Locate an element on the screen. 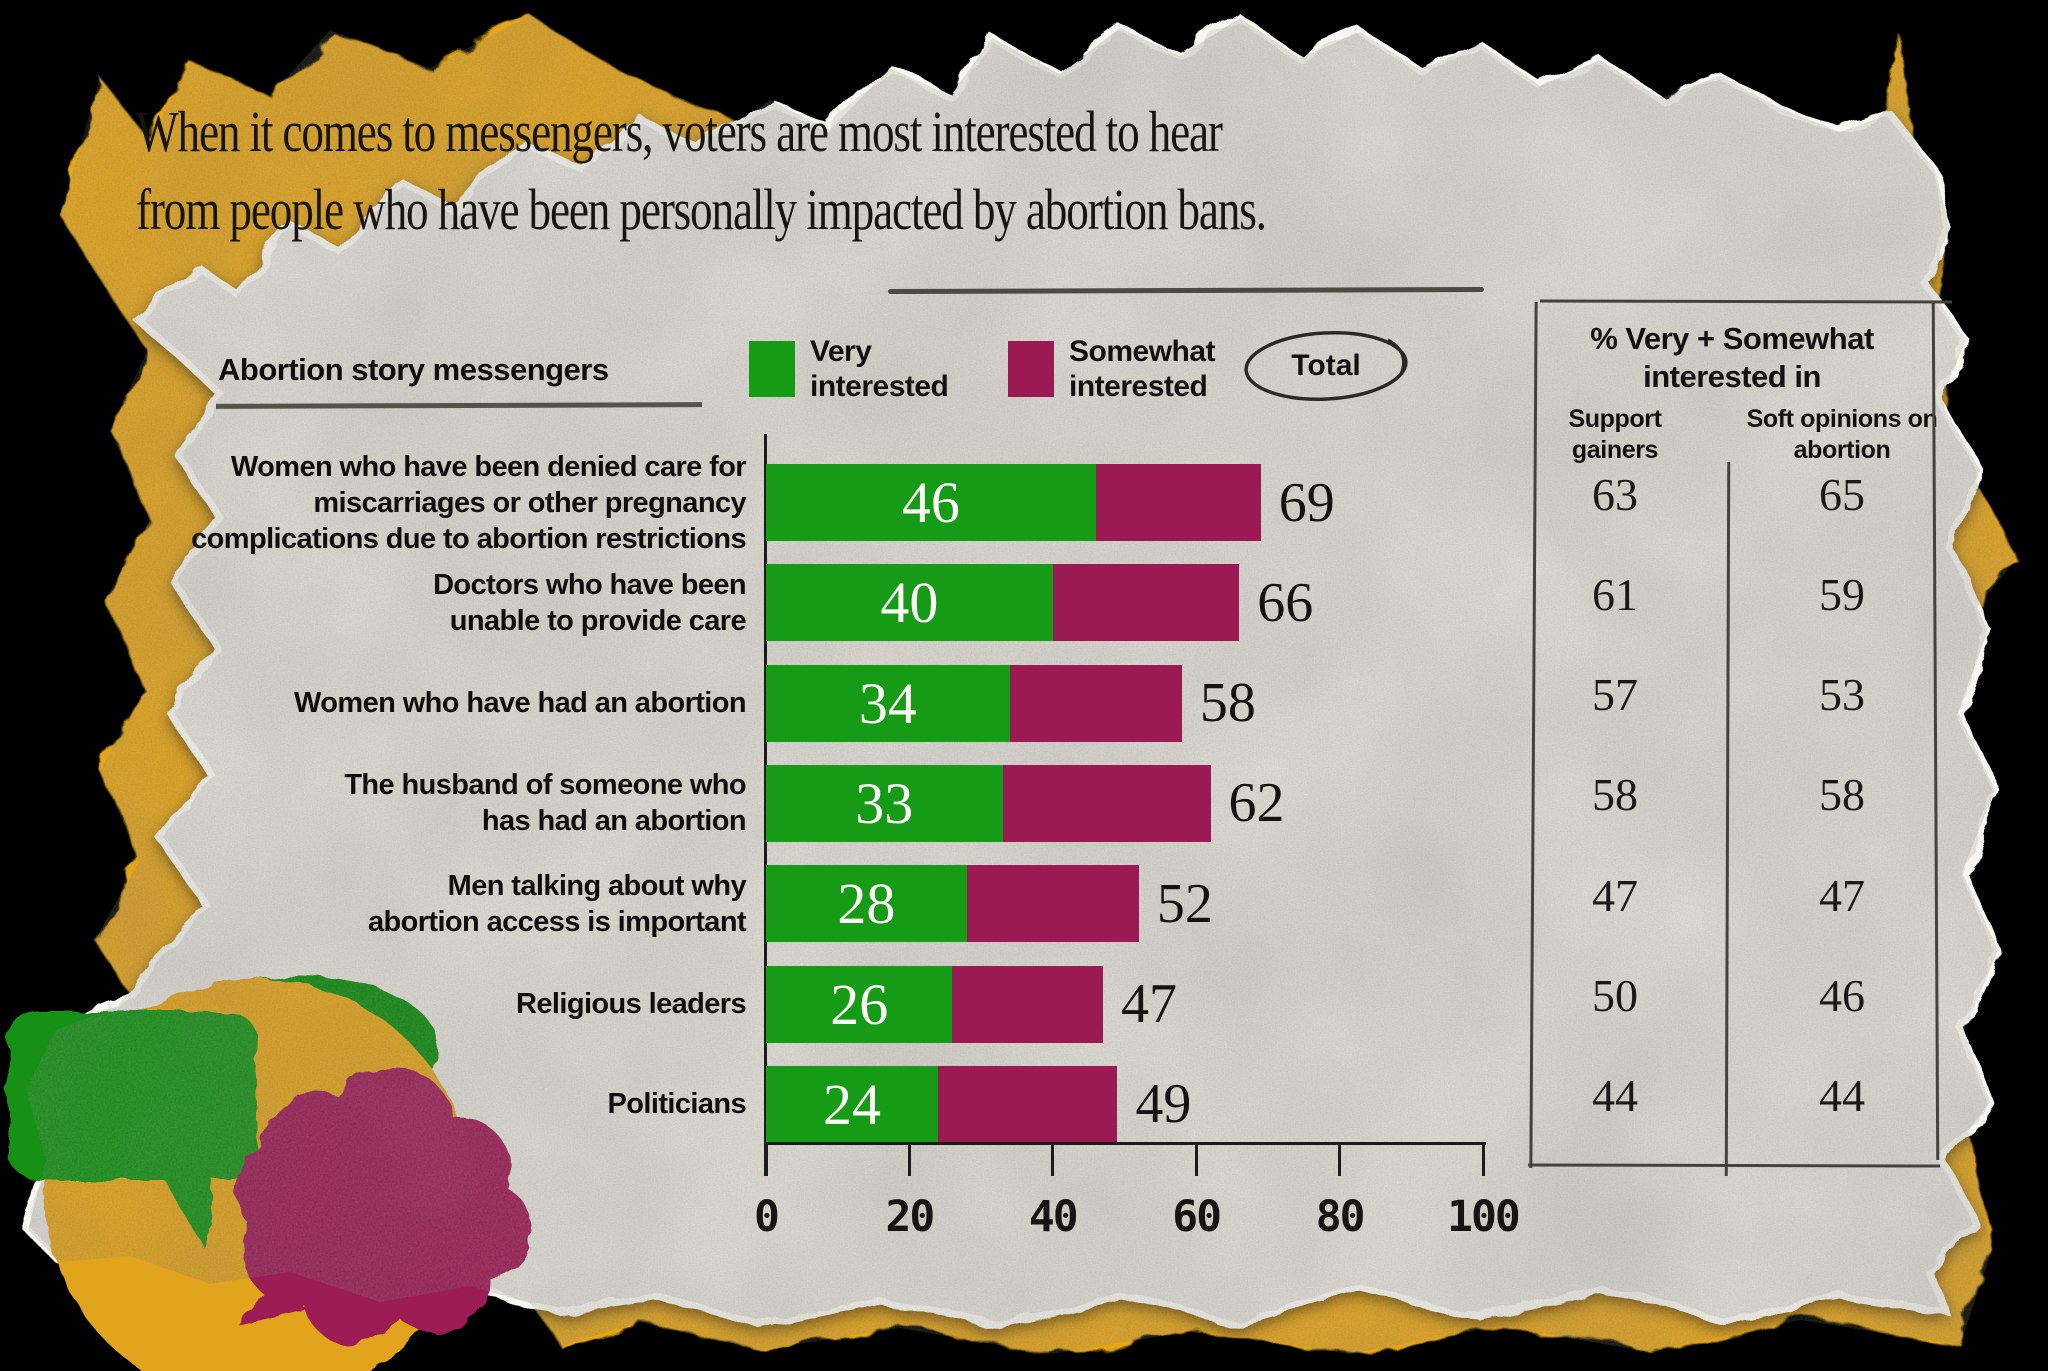  legend-very-line1: Very is located at coordinates (841, 351).